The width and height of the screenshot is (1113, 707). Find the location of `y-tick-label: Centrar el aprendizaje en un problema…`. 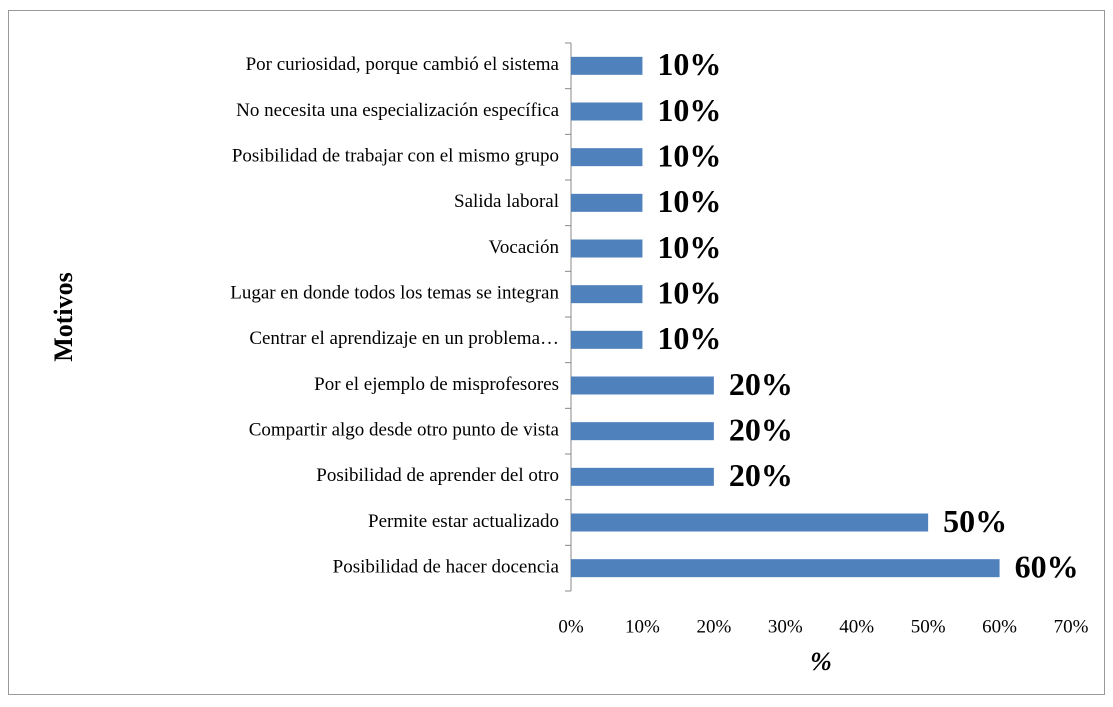

y-tick-label: Centrar el aprendizaje en un problema… is located at coordinates (404, 338).